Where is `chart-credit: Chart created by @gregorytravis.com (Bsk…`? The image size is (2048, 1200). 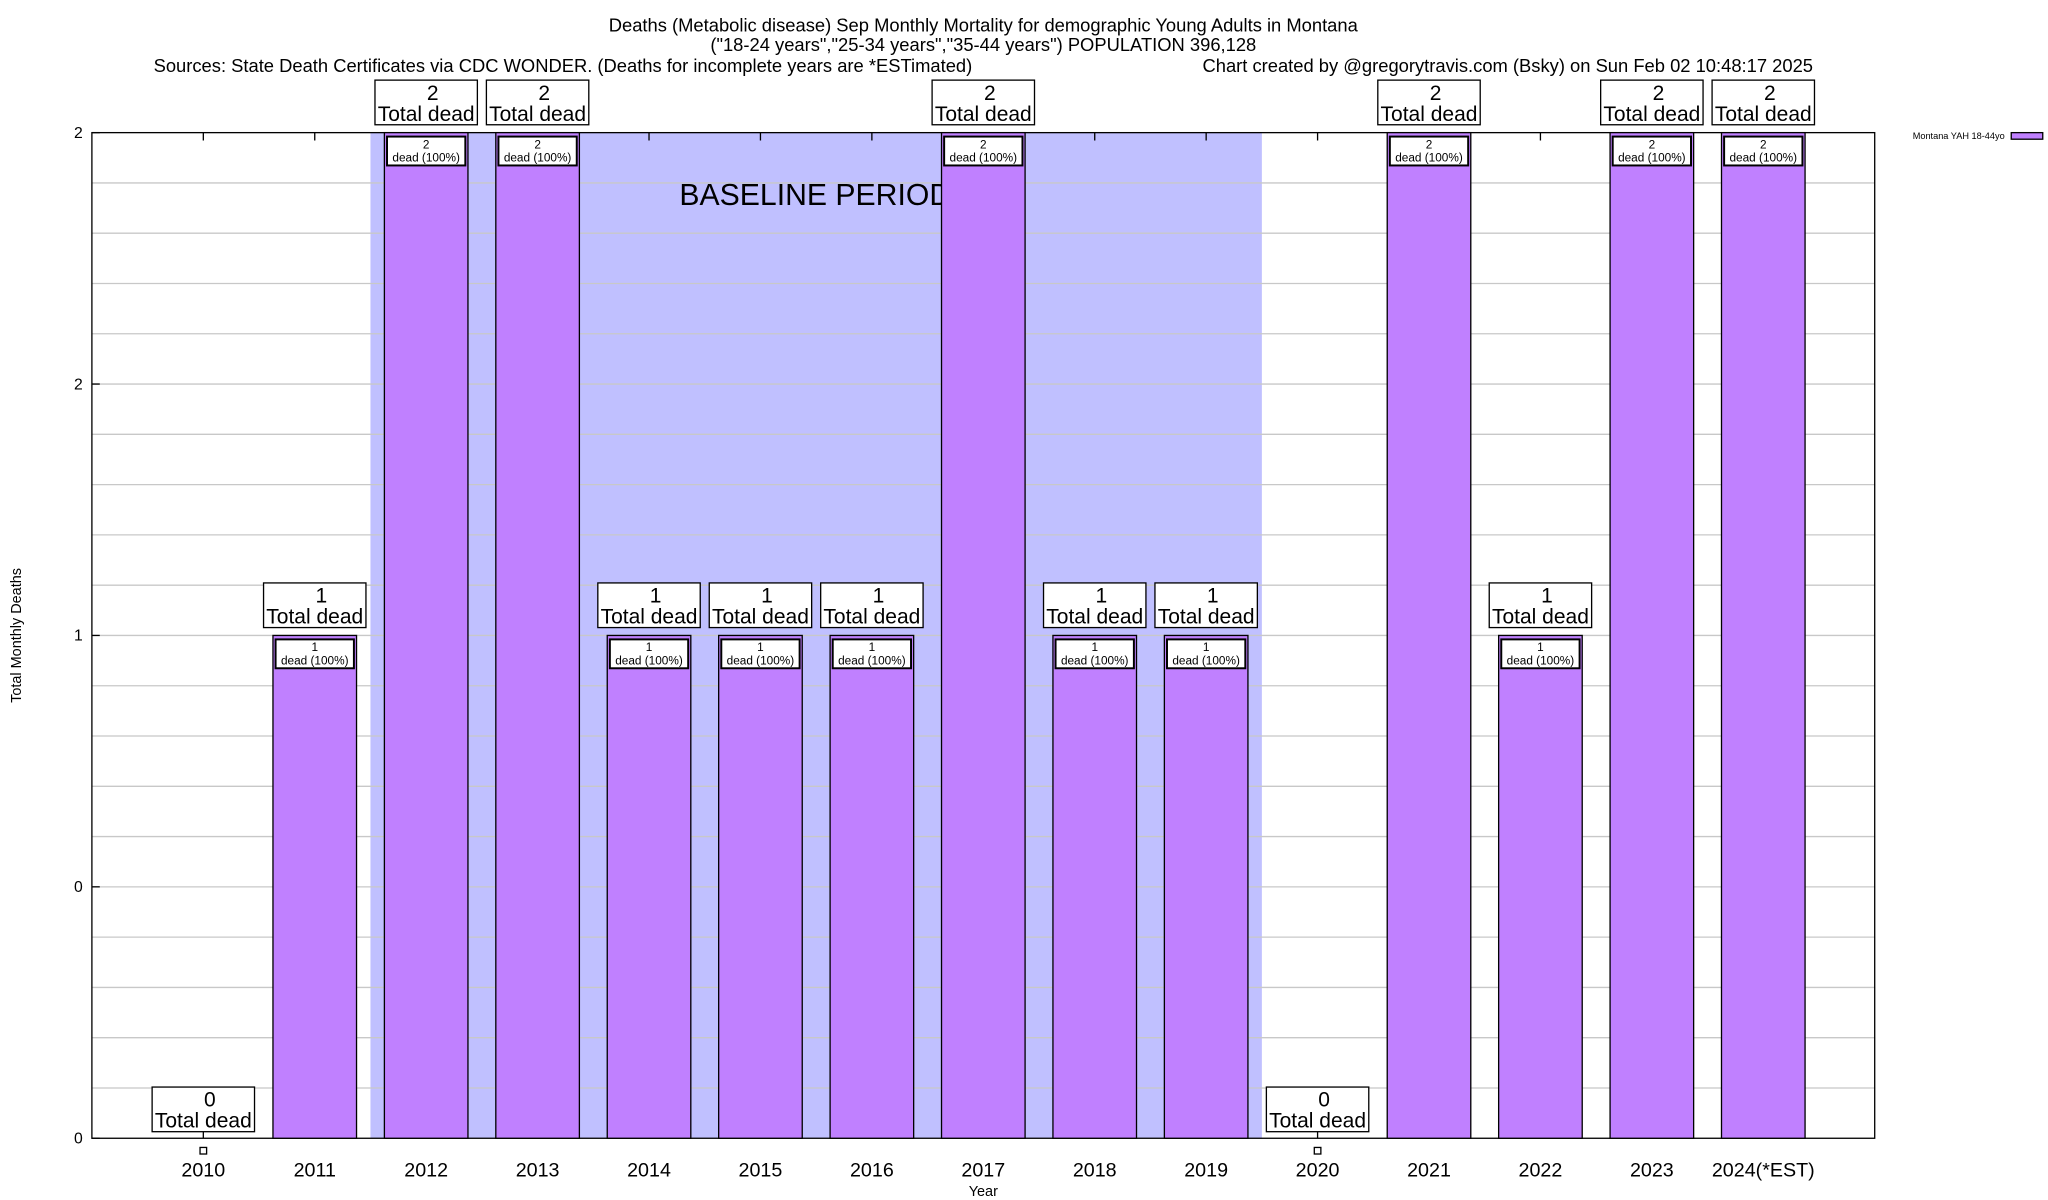
chart-credit: Chart created by @gregorytravis.com (Bsk… is located at coordinates (1507, 65).